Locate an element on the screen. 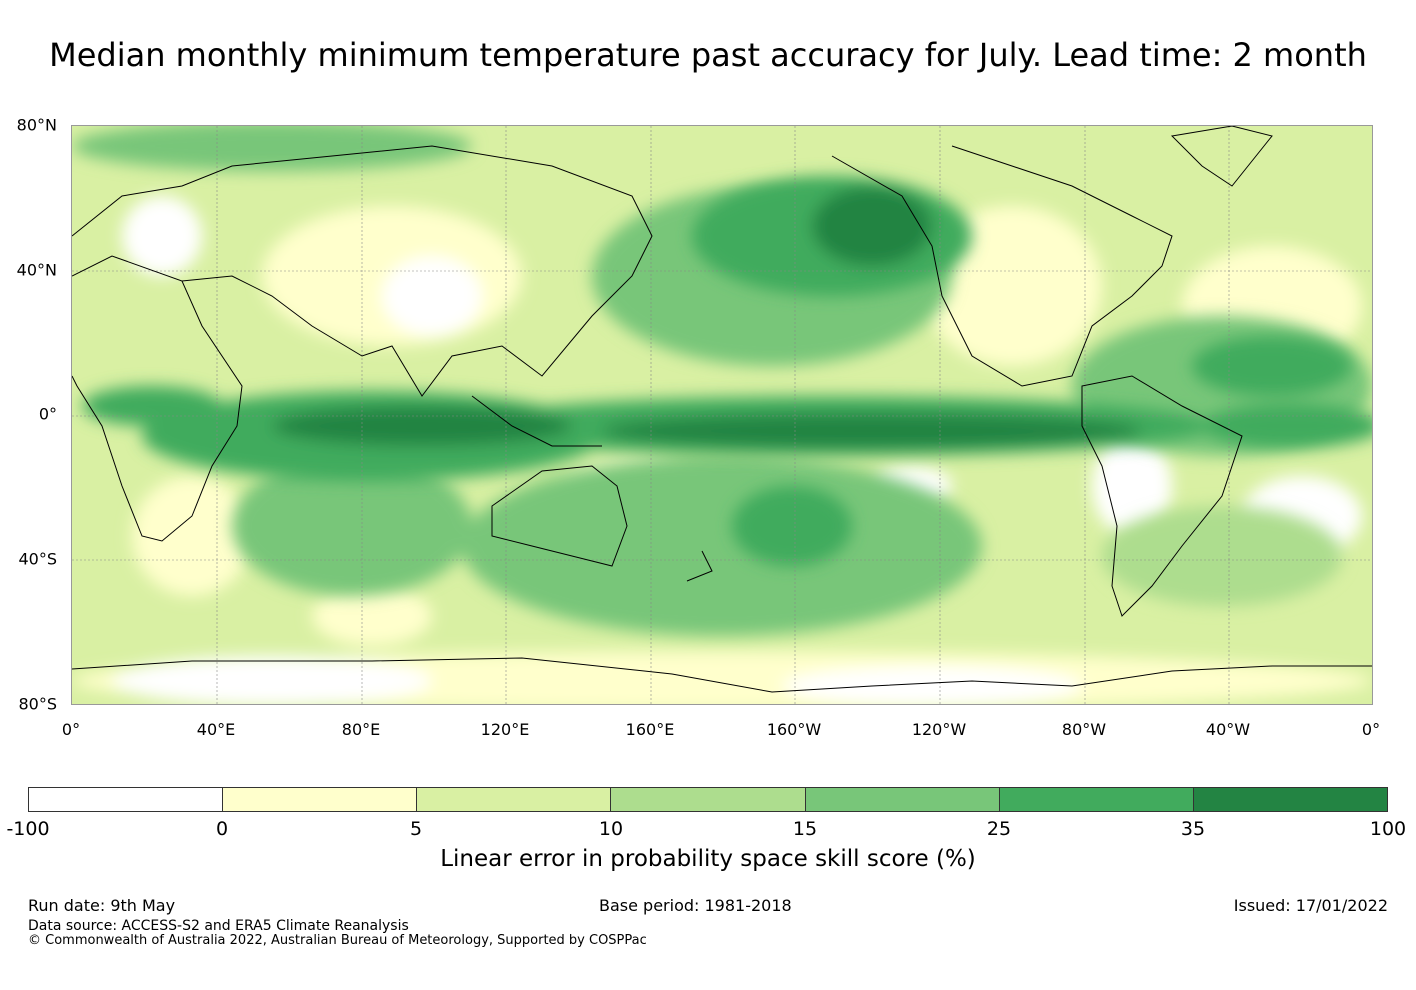 Image resolution: width=1416 pixels, height=990 pixels. lon-label-40e: 40°E is located at coordinates (216, 729).